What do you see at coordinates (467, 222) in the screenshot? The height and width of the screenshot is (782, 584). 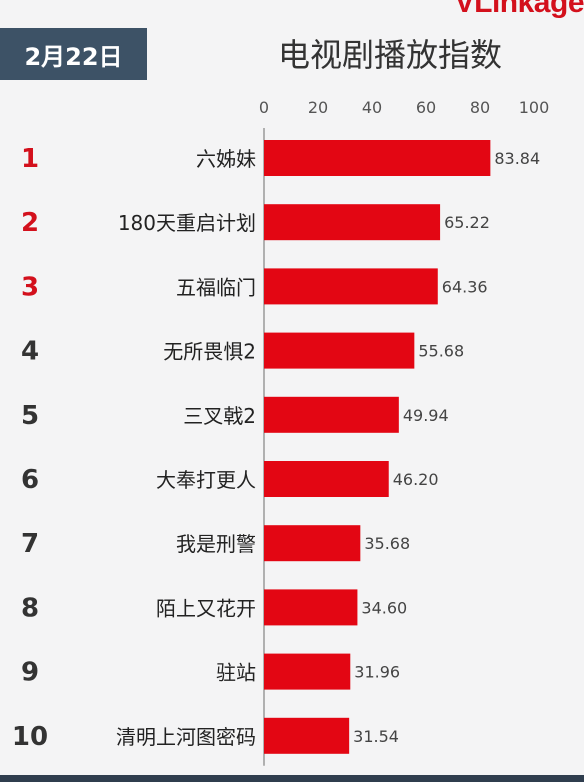 I see `value-label: 65.22` at bounding box center [467, 222].